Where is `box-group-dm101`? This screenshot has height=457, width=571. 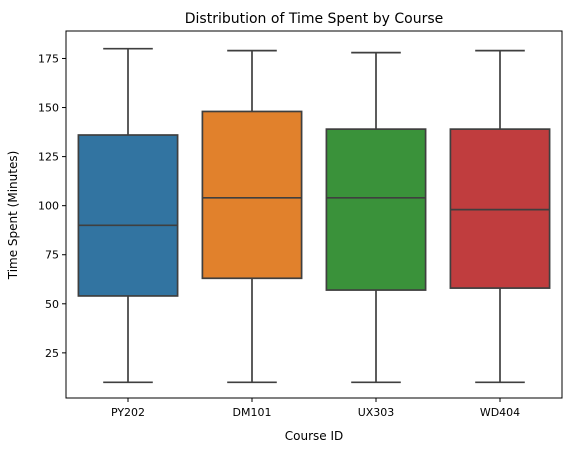 box-group-dm101 is located at coordinates (252, 216).